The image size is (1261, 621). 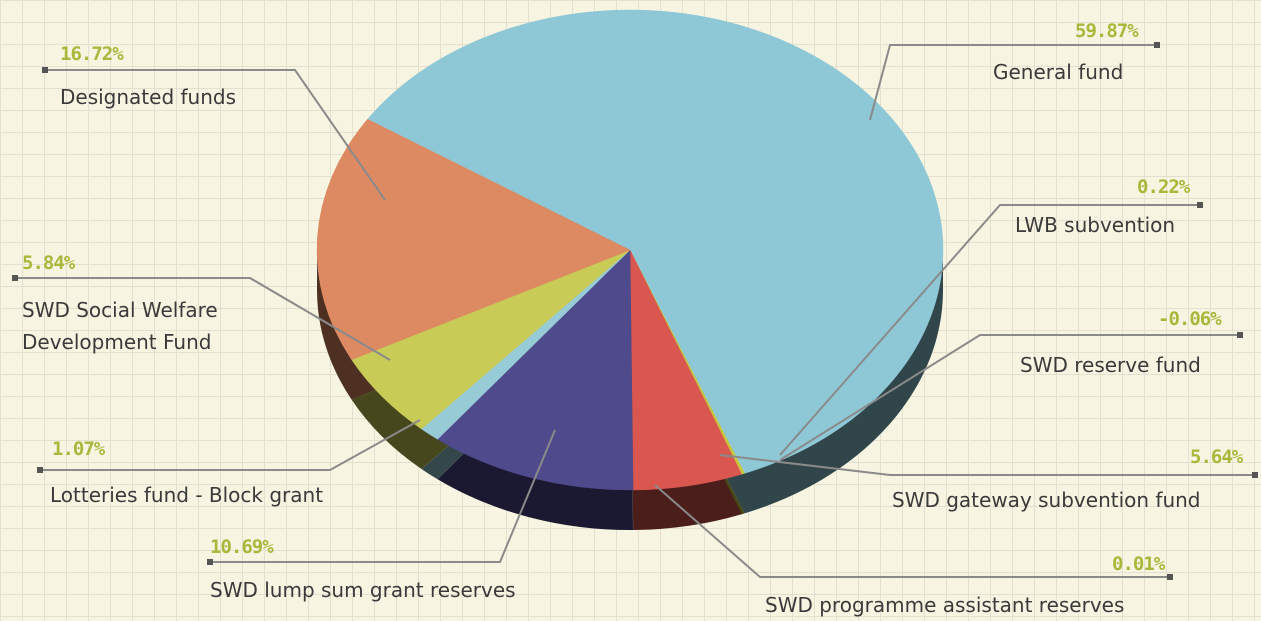 I want to click on slice-label: SWD Social Welfare Development Fund, so click(x=120, y=326).